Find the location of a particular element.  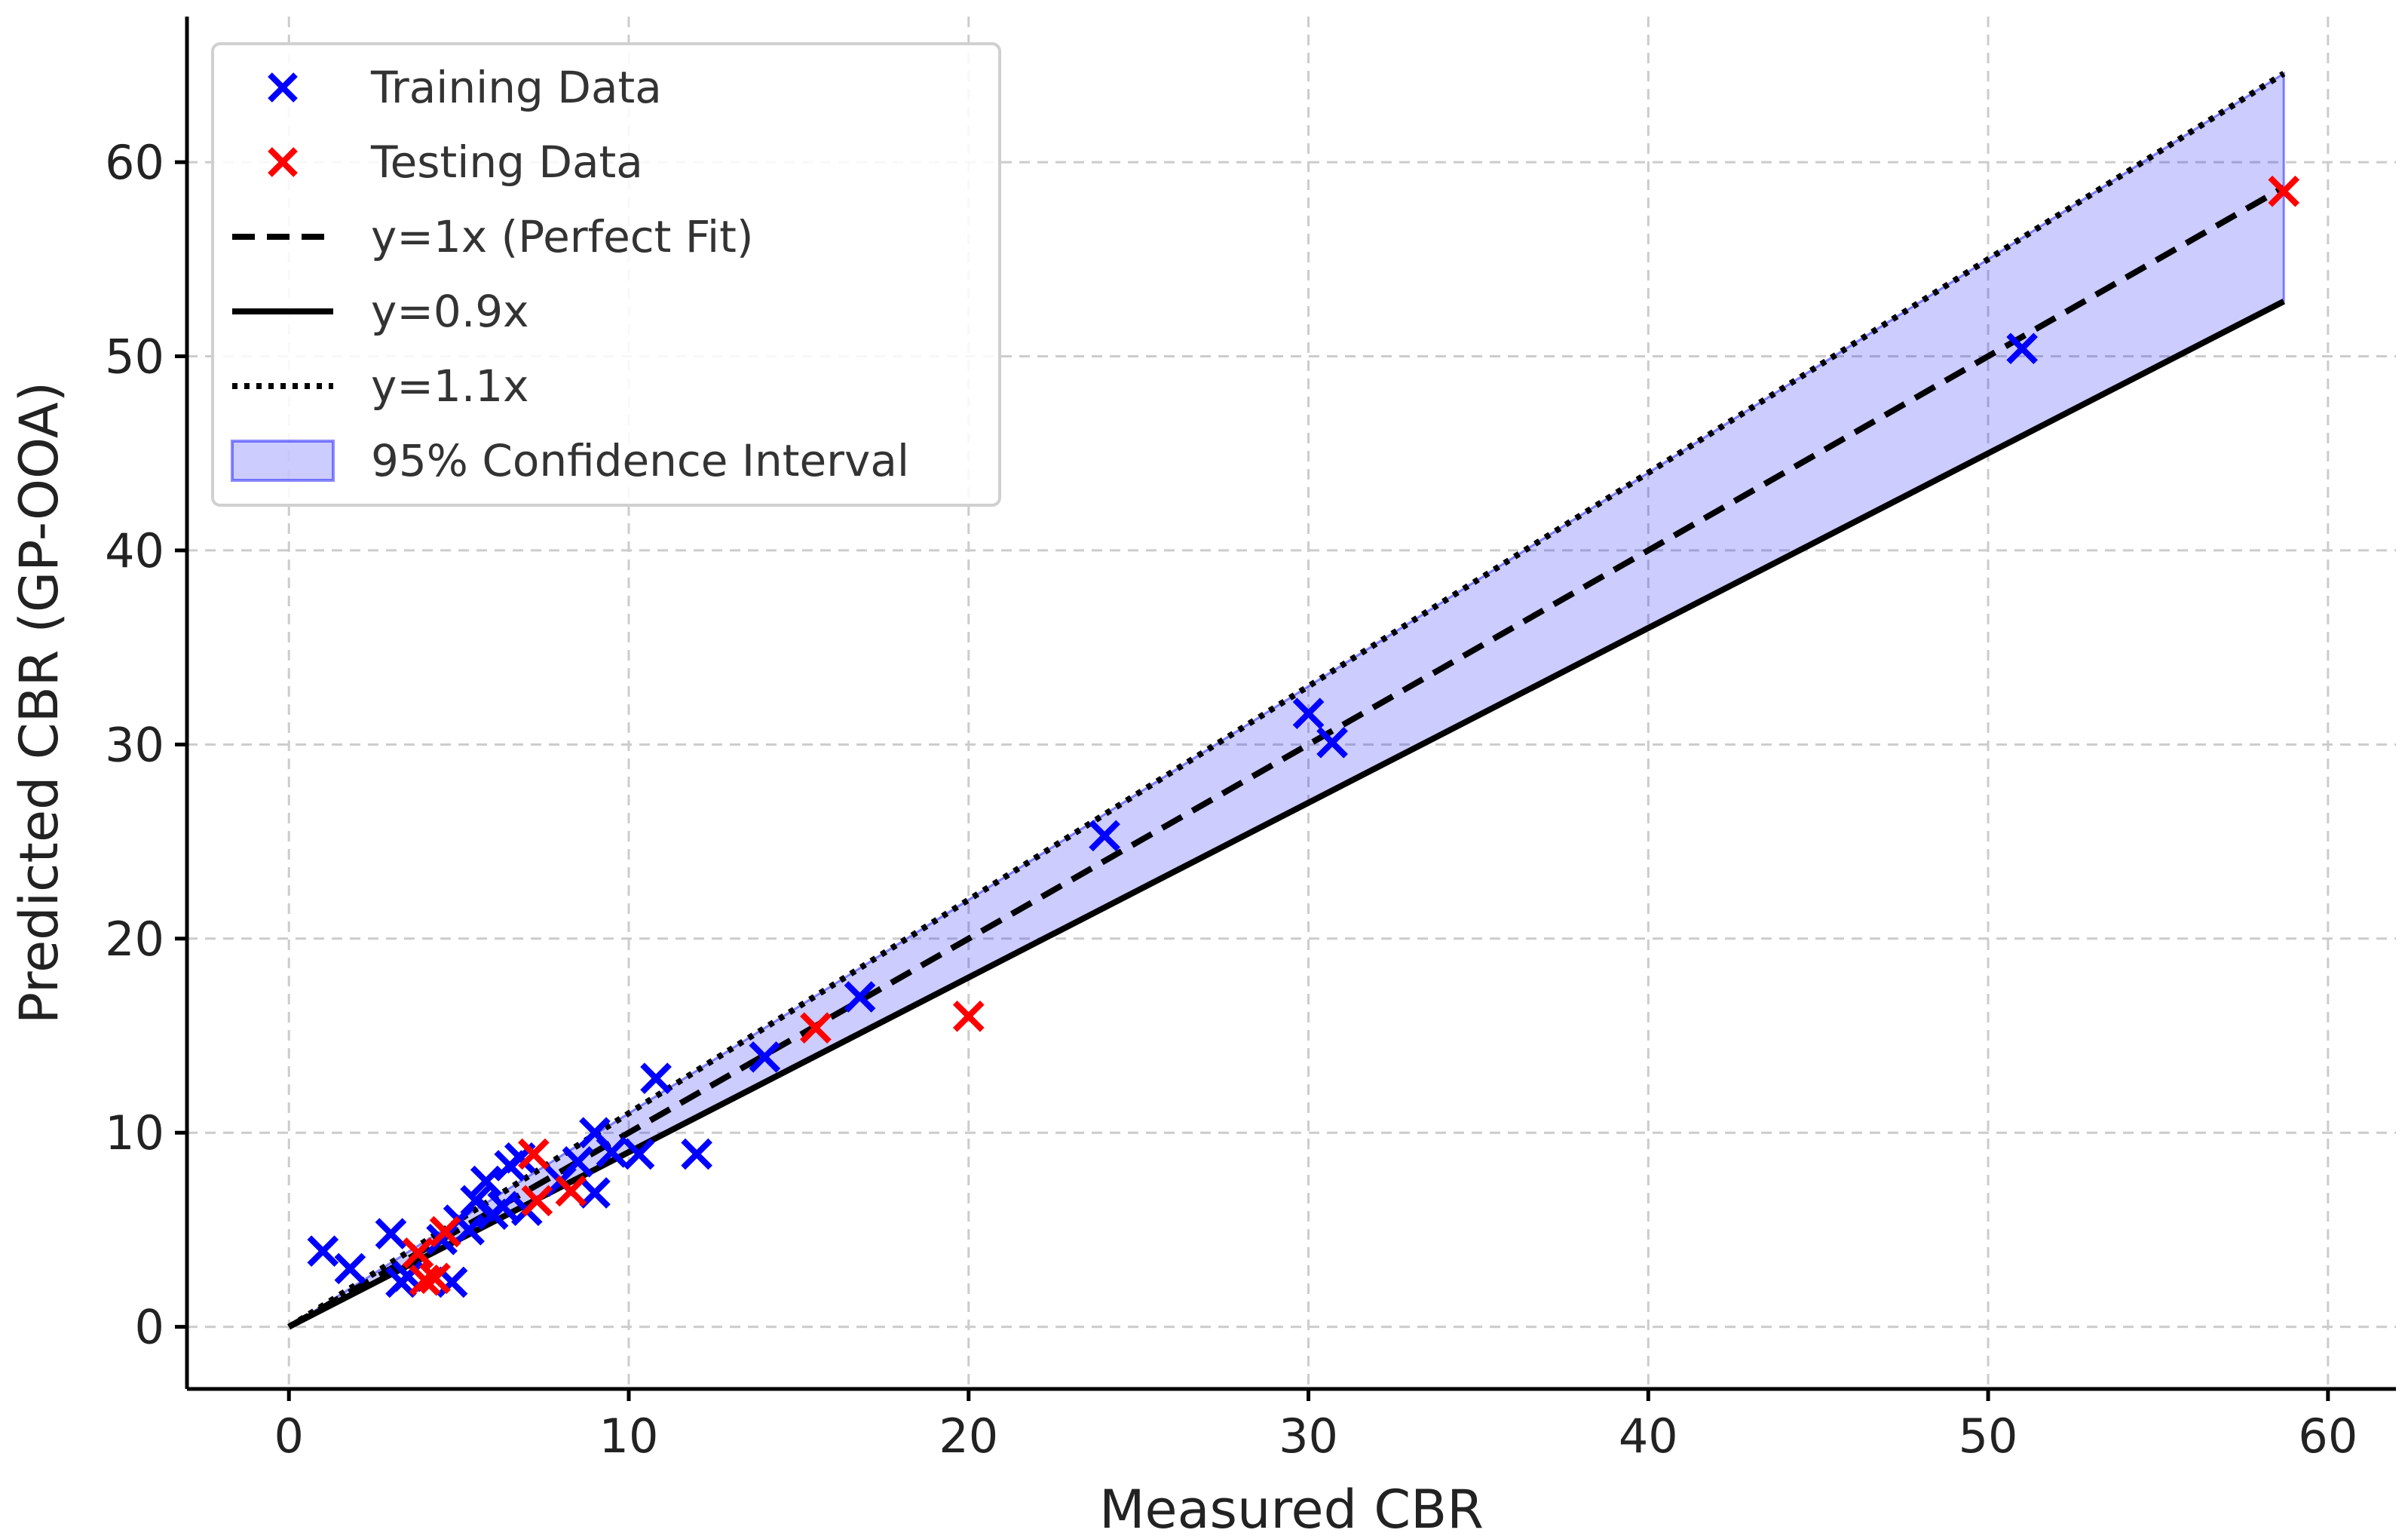

x-tick-label: 0 is located at coordinates (289, 1436).